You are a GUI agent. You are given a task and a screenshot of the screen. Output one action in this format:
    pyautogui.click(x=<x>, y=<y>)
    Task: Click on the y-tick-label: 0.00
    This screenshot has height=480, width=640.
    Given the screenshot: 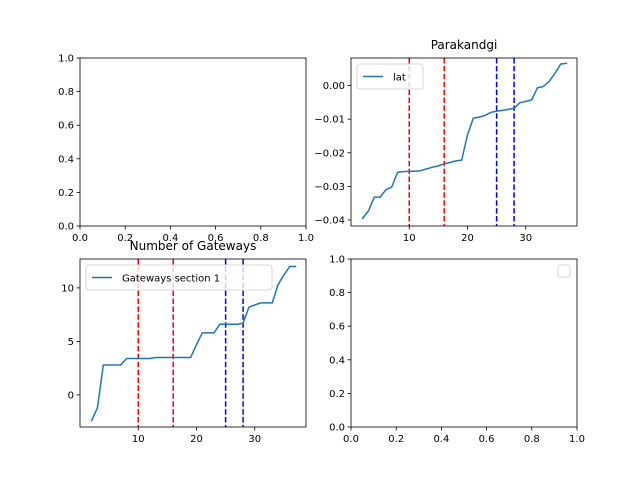 What is the action you would take?
    pyautogui.click(x=334, y=86)
    